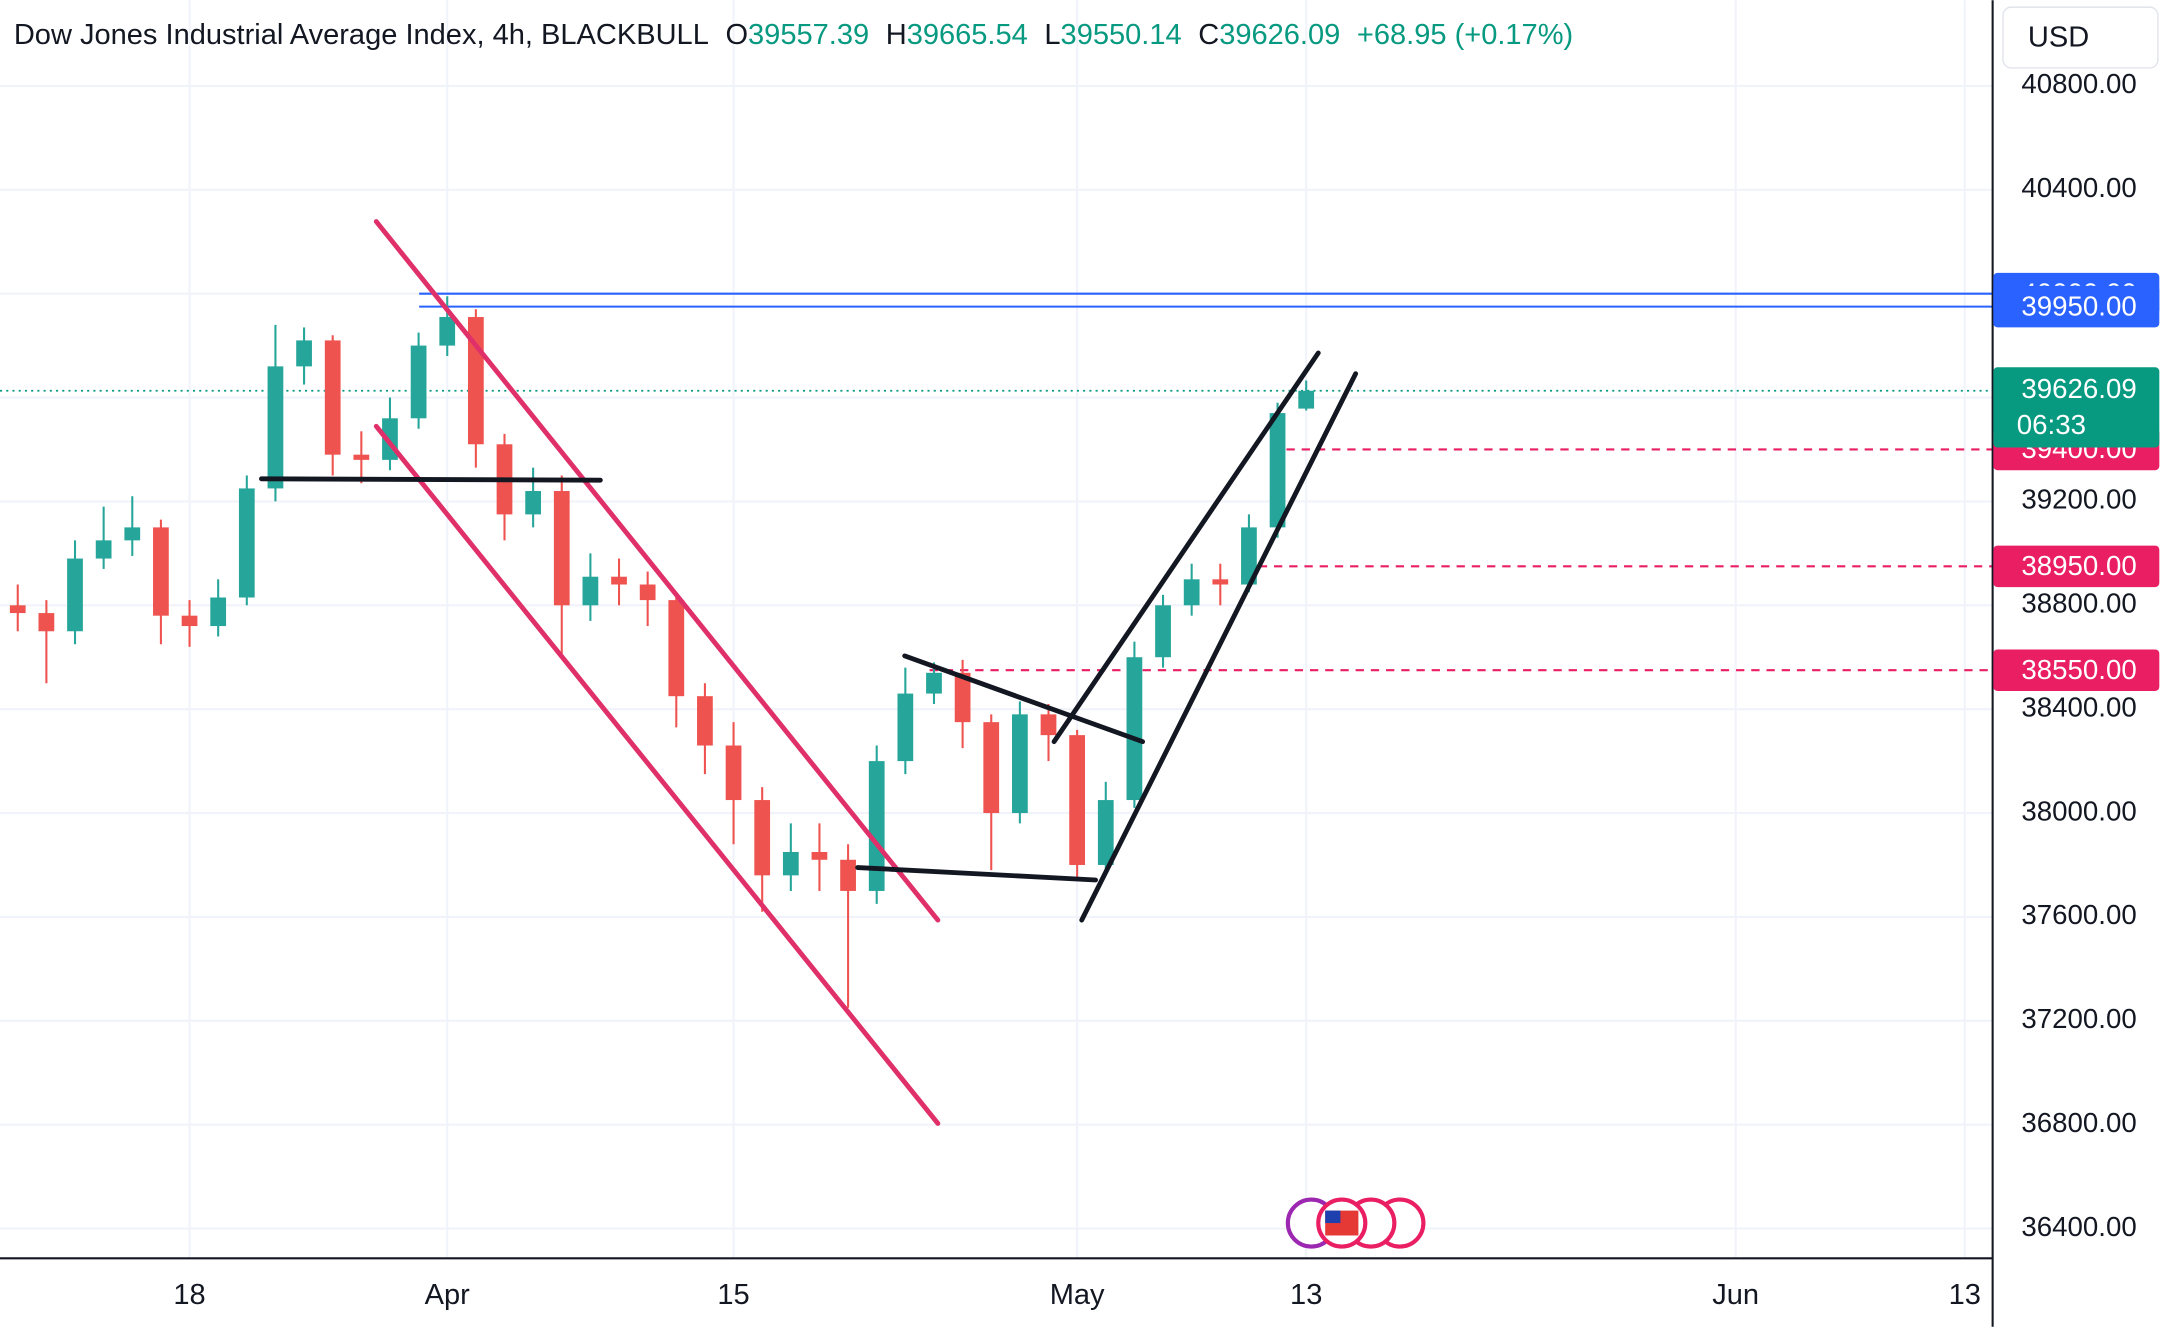 This screenshot has height=1327, width=2169. Describe the element at coordinates (1735, 1295) in the screenshot. I see `x-tick-label: Jun` at that location.